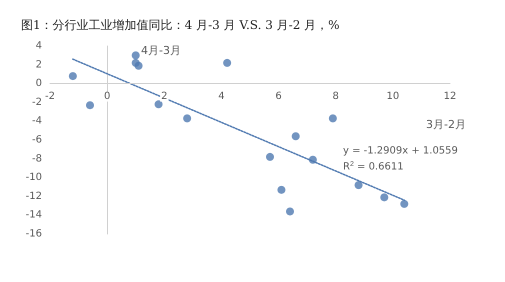 Image resolution: width=505 pixels, height=282 pixels. Describe the element at coordinates (34, 234) in the screenshot. I see `y-tick-label: -16` at that location.